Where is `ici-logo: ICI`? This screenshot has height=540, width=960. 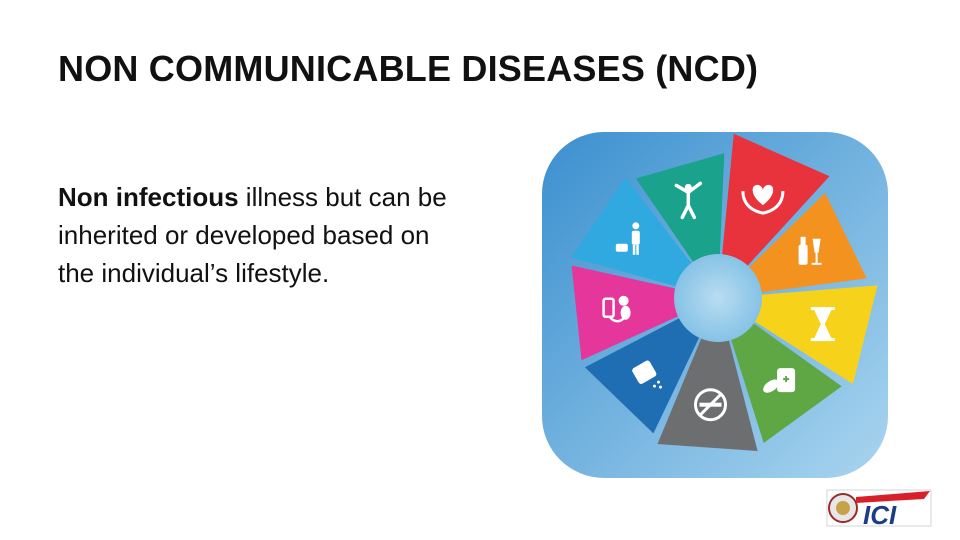 ici-logo: ICI is located at coordinates (879, 509).